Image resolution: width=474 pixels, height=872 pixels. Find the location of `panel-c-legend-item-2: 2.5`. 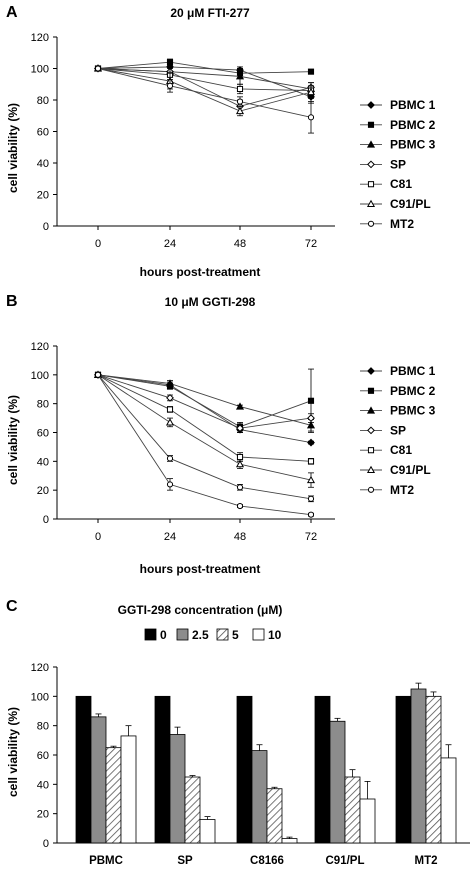

panel-c-legend-item-2: 2.5 is located at coordinates (192, 635).